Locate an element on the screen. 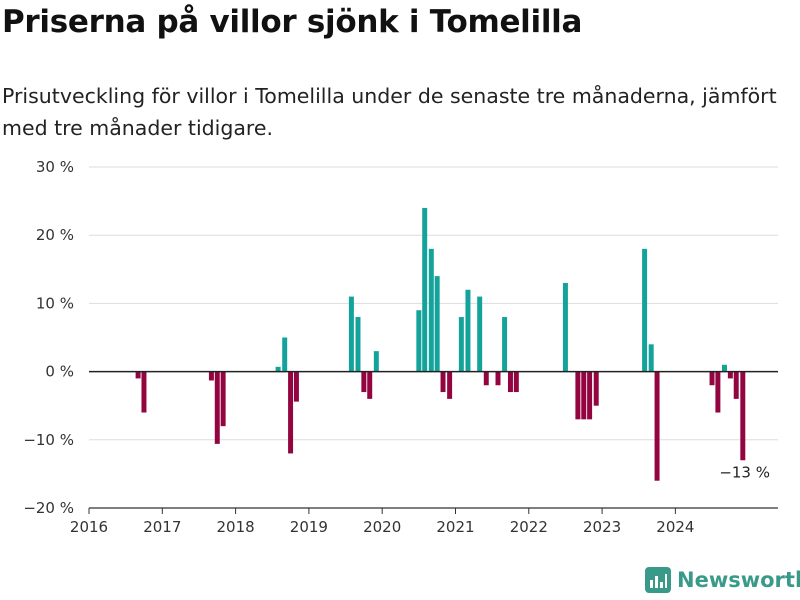  y-tick-label: 0 % is located at coordinates (59, 372).